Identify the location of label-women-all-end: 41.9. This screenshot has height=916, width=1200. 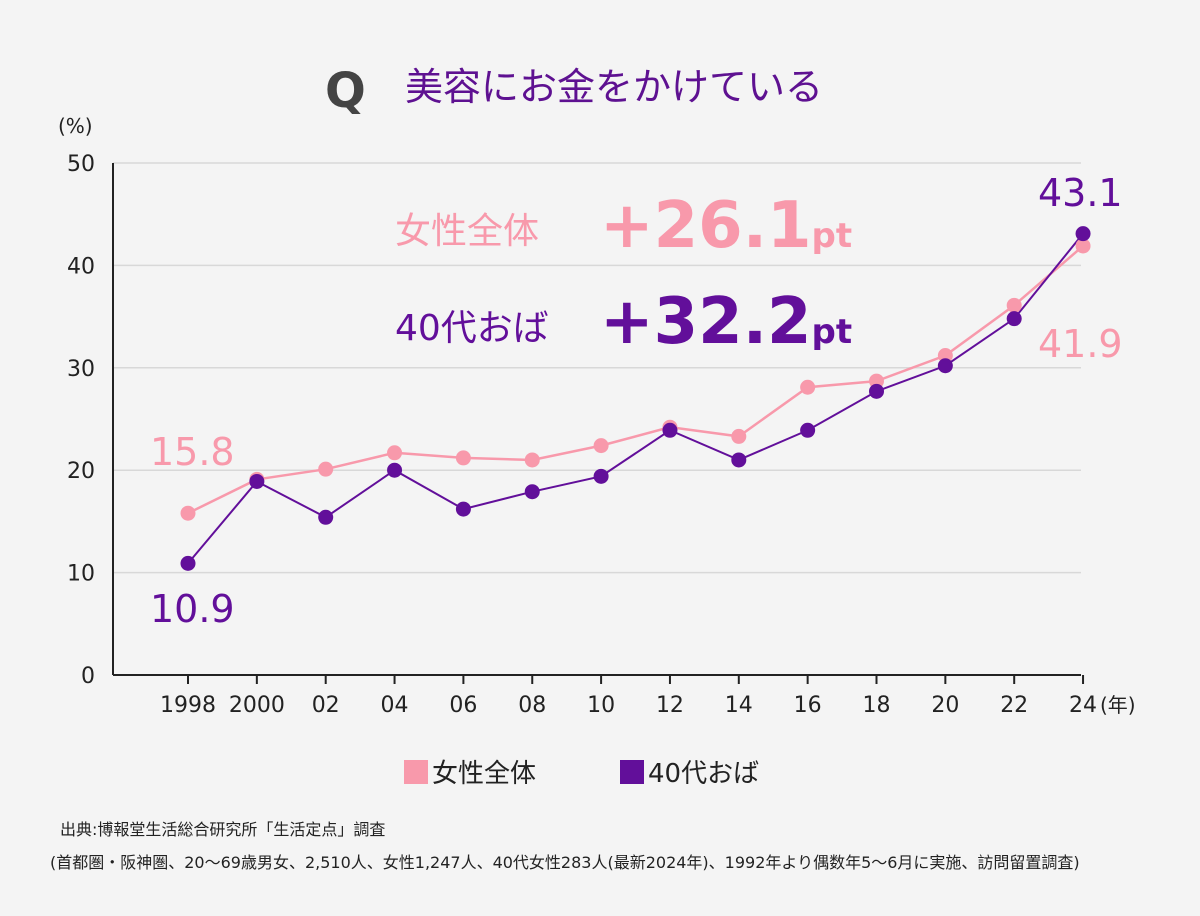
(1080, 344).